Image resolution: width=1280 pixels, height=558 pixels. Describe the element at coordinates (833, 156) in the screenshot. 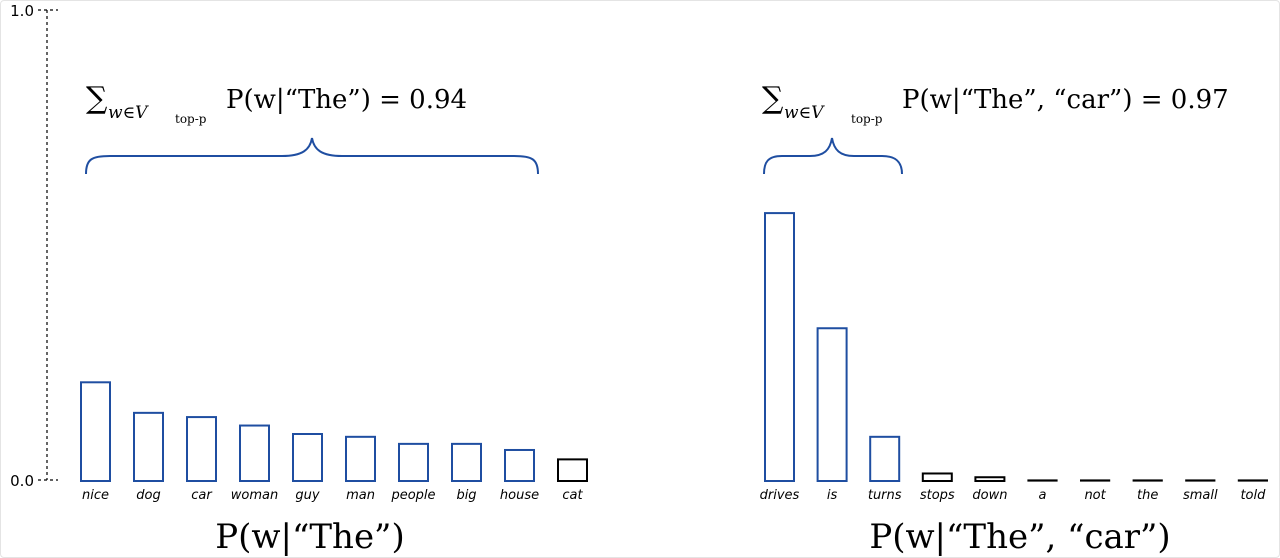

I see `panel-2-brace` at that location.